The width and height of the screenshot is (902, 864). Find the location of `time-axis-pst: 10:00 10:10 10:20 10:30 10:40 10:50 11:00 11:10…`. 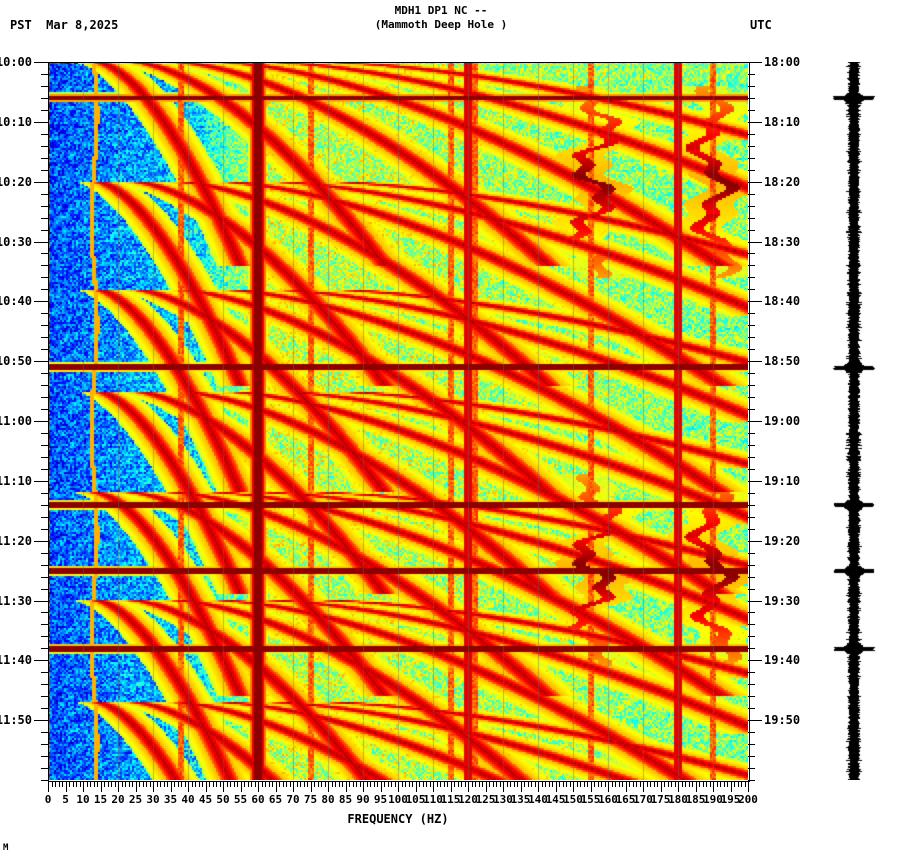

time-axis-pst: 10:00 10:10 10:20 10:30 10:40 10:50 11:00 11:10… is located at coordinates (24, 418).